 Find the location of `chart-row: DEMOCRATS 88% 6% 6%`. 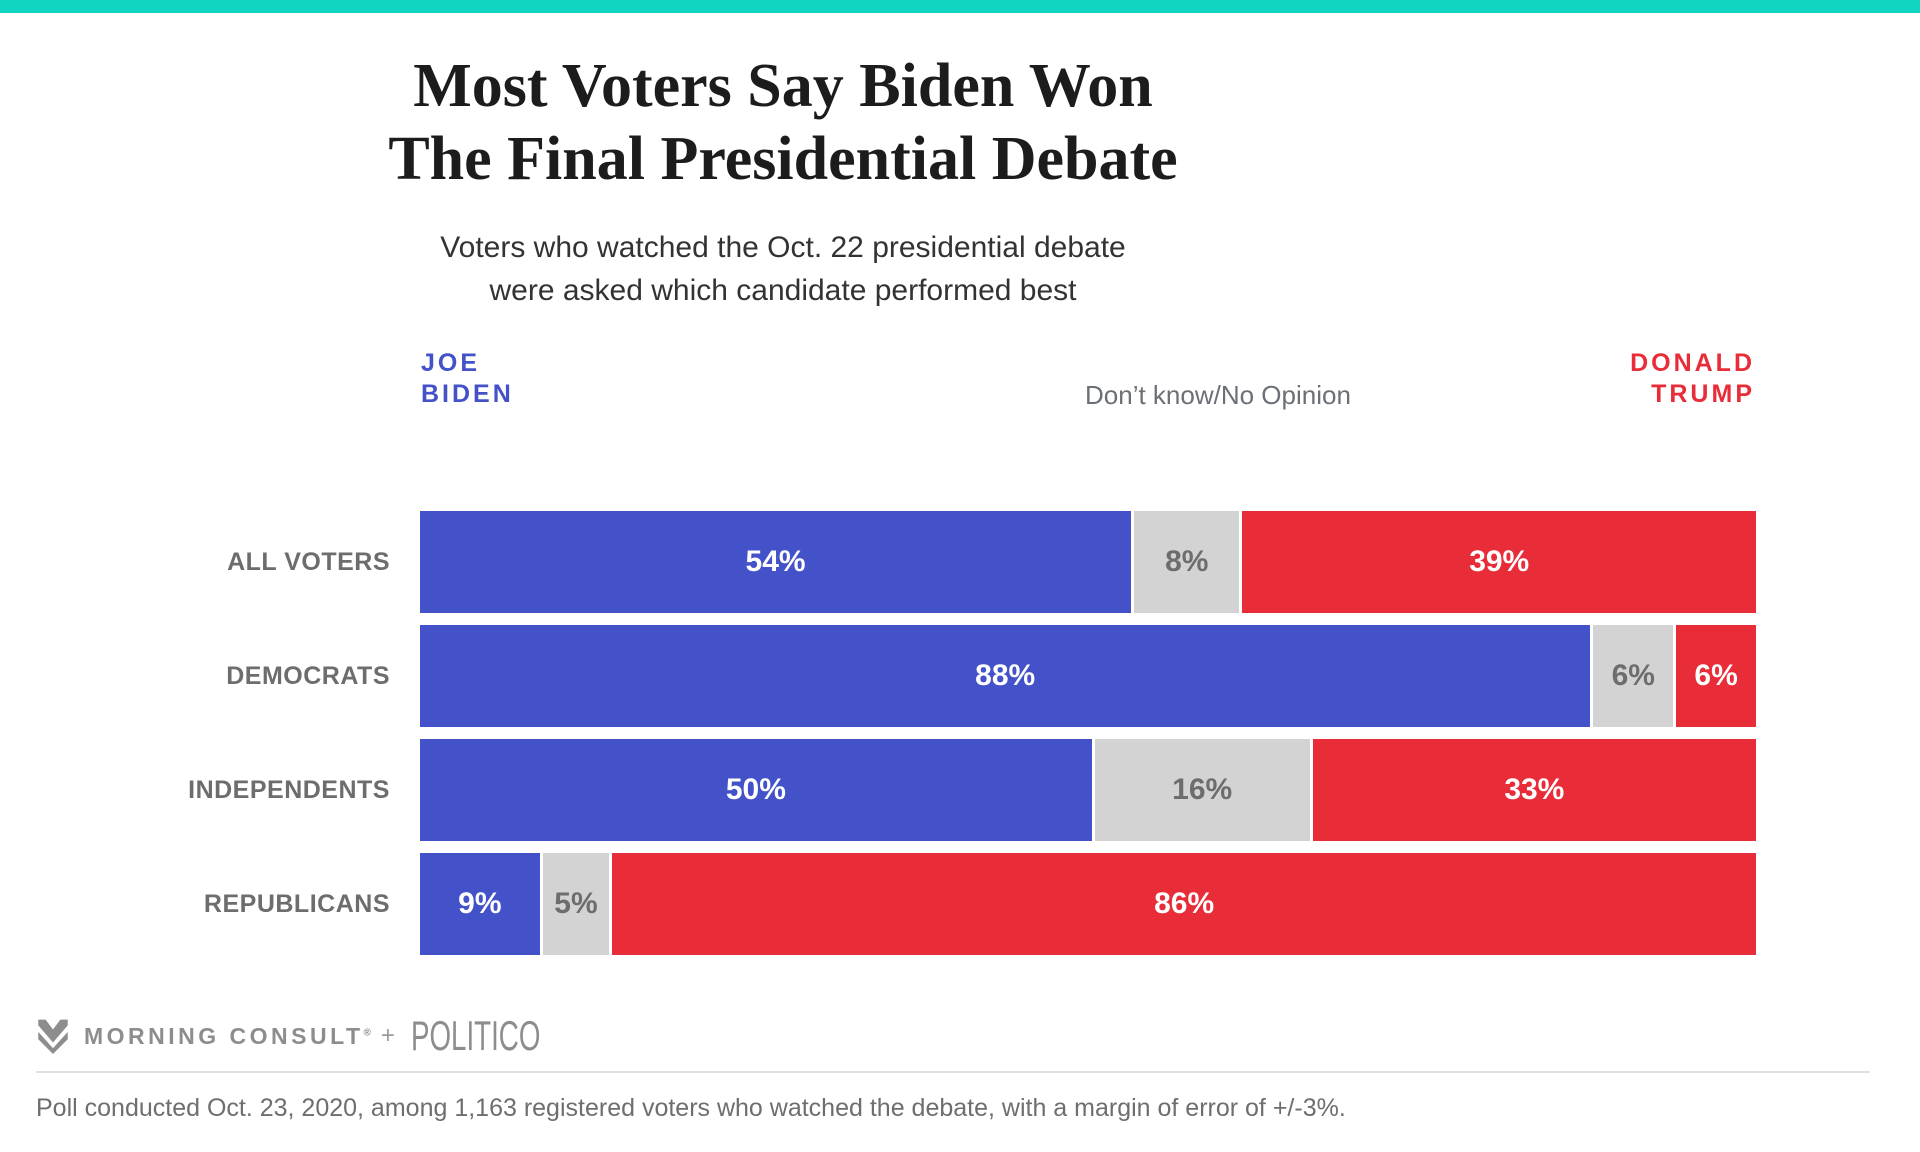

chart-row: DEMOCRATS 88% 6% 6% is located at coordinates (878, 676).